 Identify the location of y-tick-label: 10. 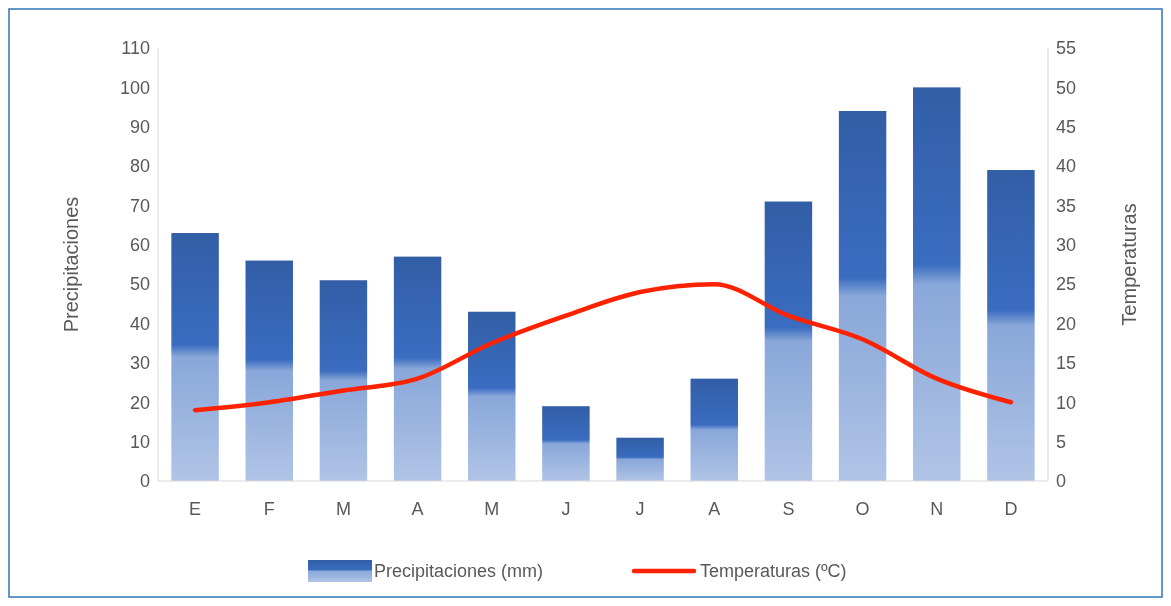
(139, 441).